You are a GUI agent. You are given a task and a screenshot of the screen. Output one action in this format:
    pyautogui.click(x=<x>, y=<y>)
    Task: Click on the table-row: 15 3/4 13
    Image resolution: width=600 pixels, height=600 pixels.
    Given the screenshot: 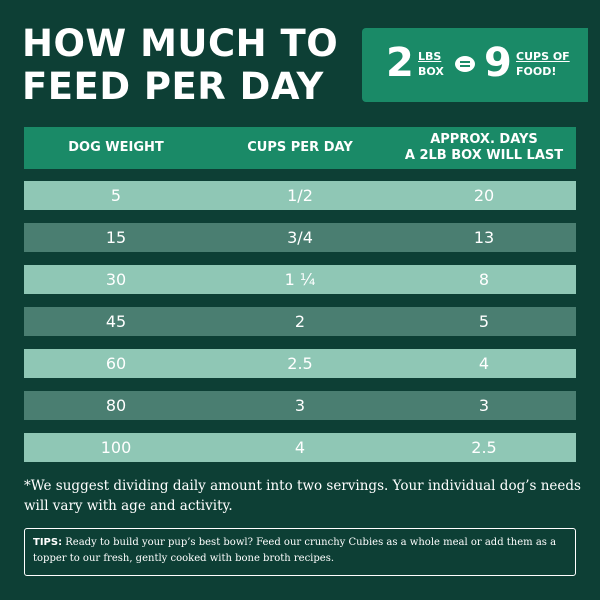 What is the action you would take?
    pyautogui.click(x=300, y=237)
    